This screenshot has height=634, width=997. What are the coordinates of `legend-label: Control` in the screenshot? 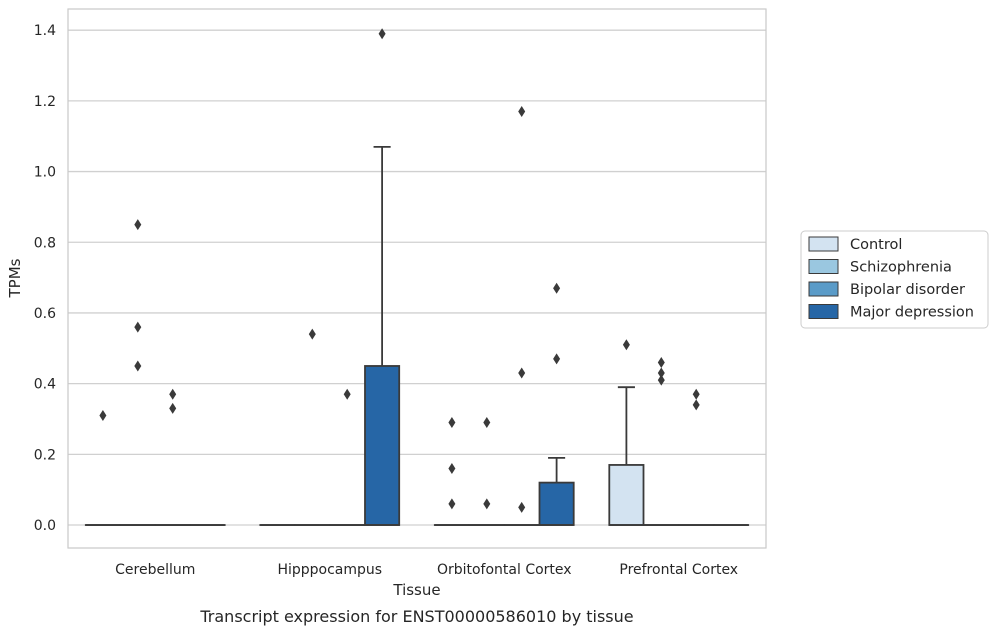 It's located at (876, 245).